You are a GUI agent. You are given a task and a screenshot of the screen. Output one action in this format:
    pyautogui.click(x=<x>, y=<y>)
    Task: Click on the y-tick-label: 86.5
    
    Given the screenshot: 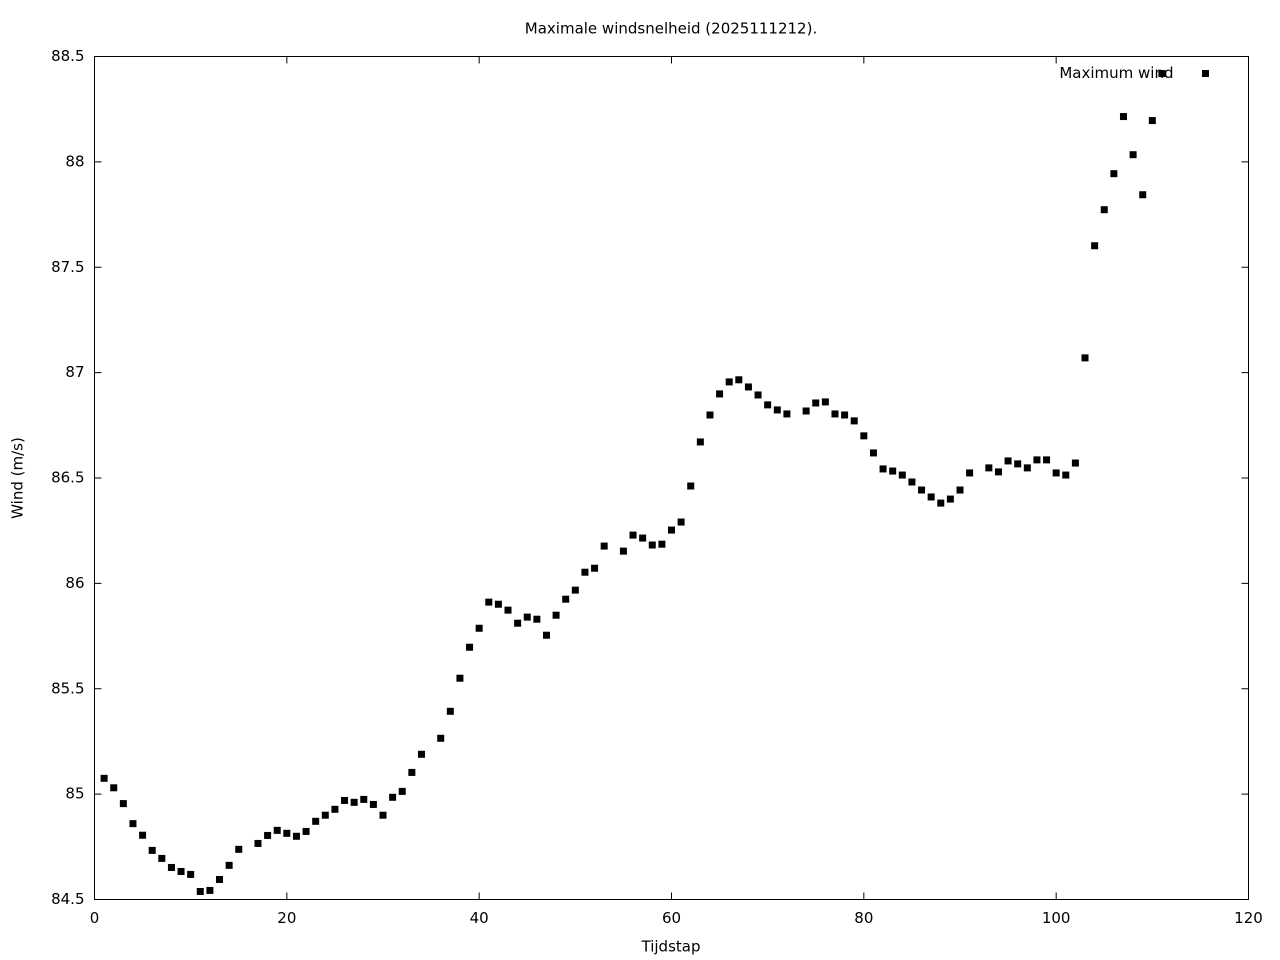 What is the action you would take?
    pyautogui.click(x=67, y=478)
    